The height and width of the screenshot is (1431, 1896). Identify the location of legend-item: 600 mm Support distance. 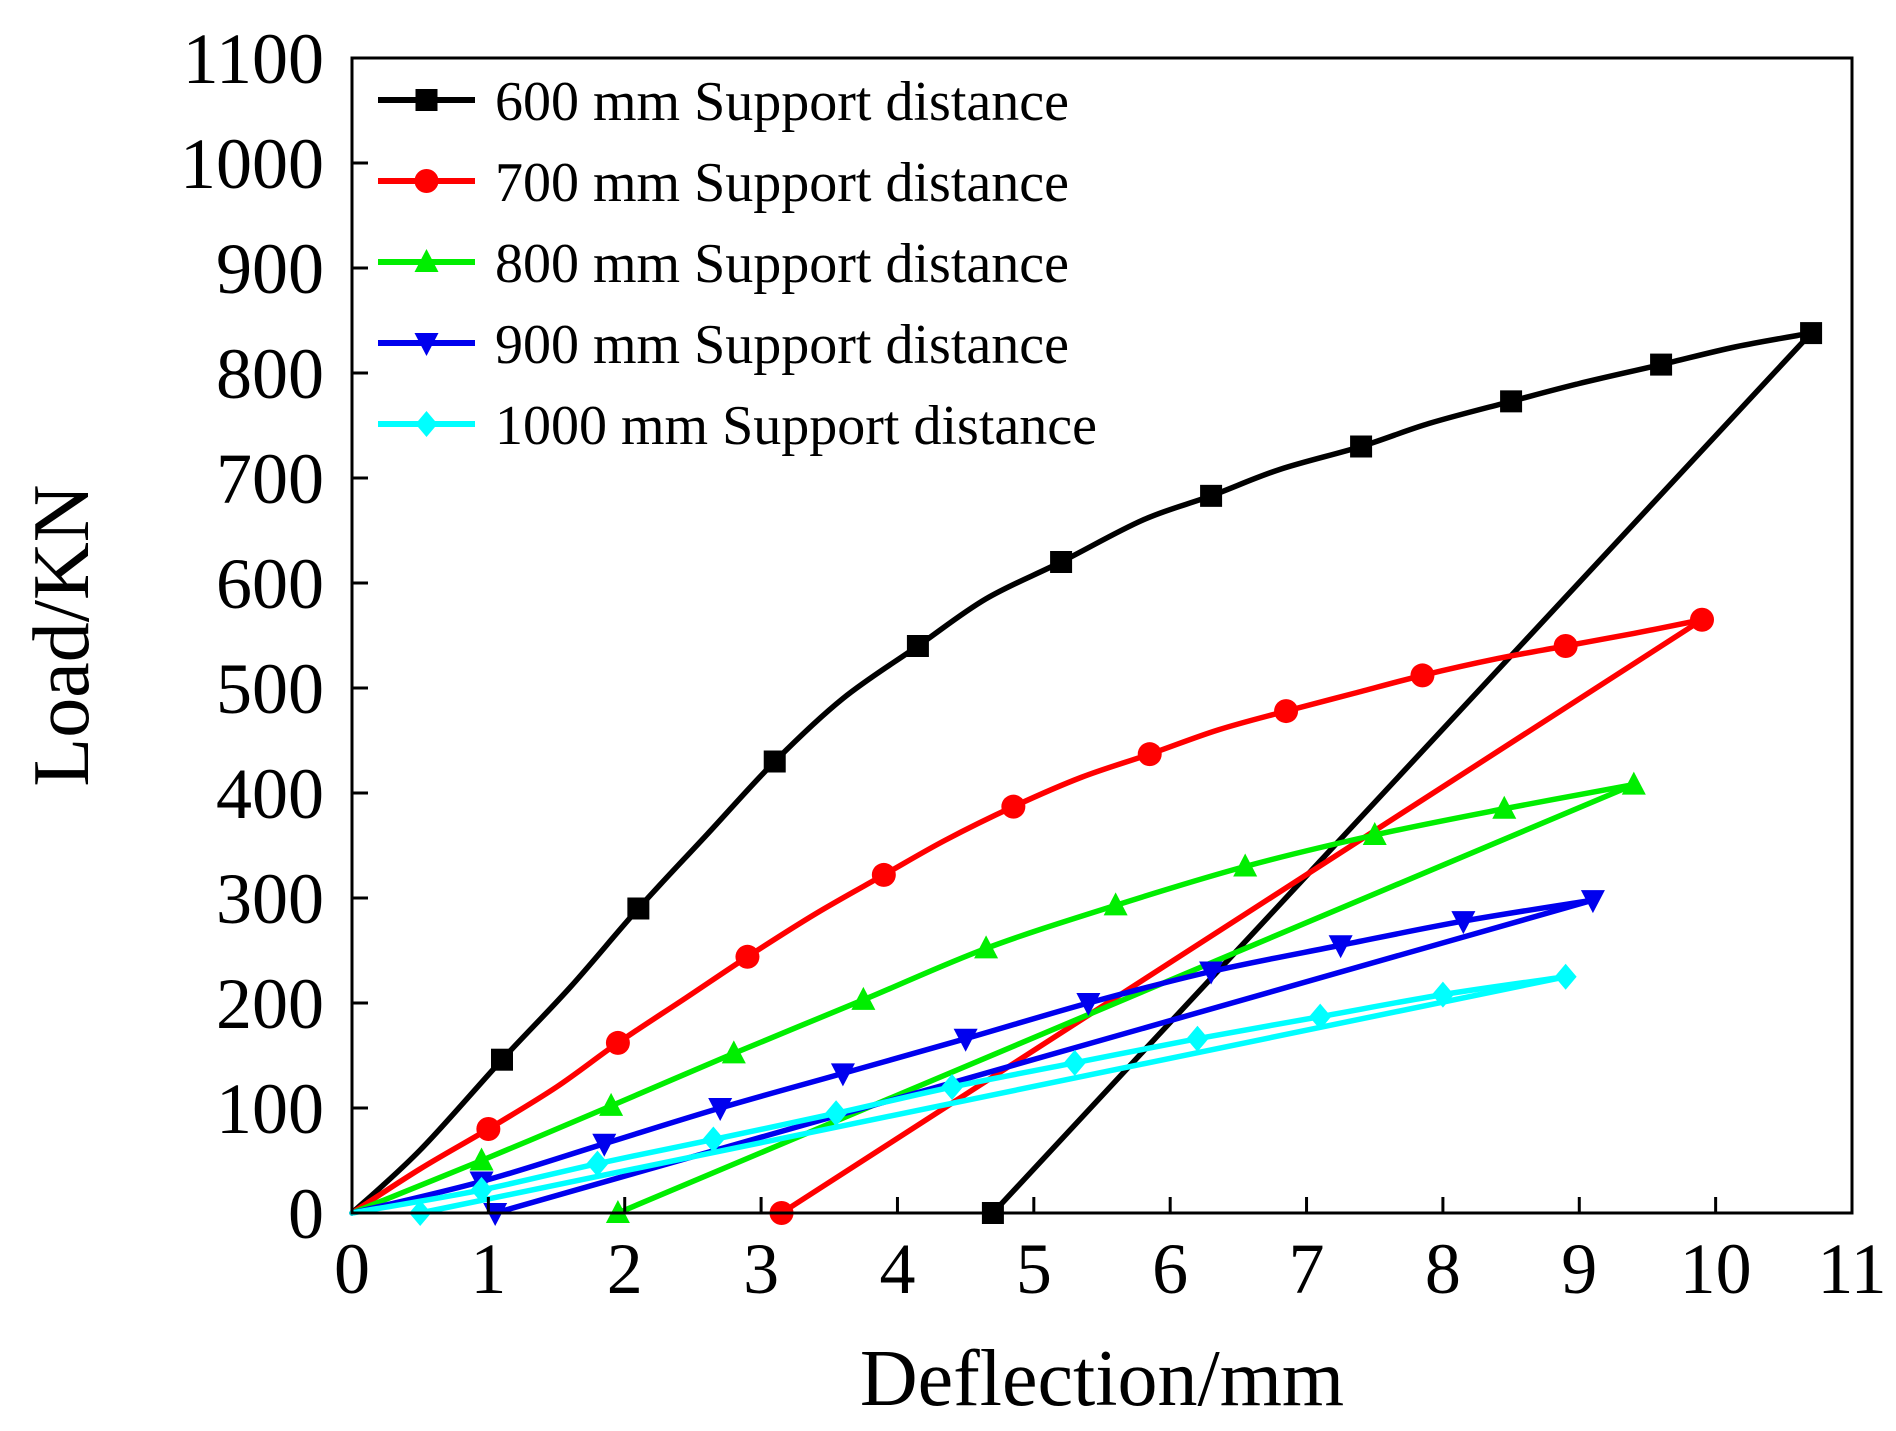
(723, 102).